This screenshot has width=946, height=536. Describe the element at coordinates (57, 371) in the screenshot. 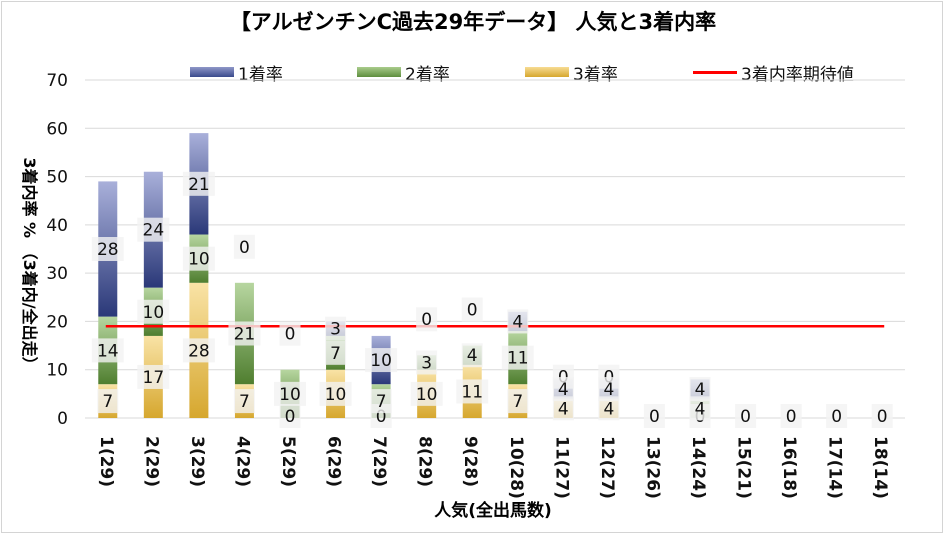

I see `y-tick-label: 10` at that location.